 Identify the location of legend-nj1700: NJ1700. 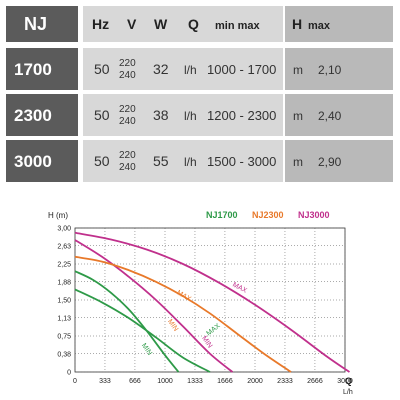
(222, 215).